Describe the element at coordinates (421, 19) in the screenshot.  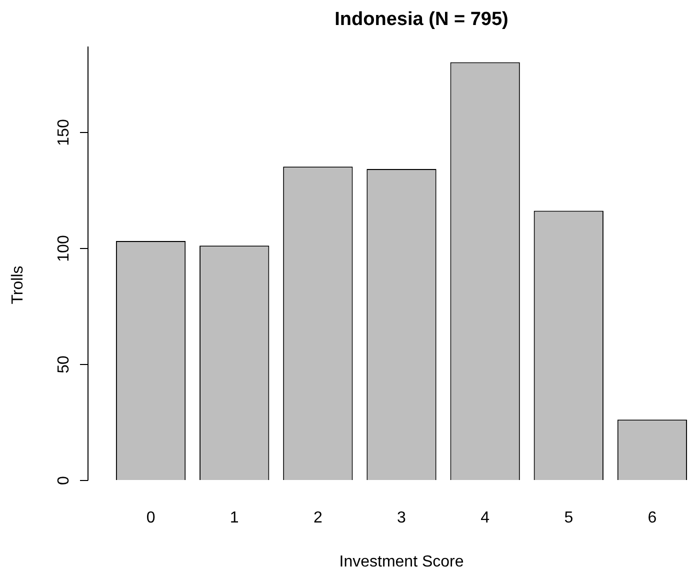
I see `chart-title: Indonesia (N = 795)` at that location.